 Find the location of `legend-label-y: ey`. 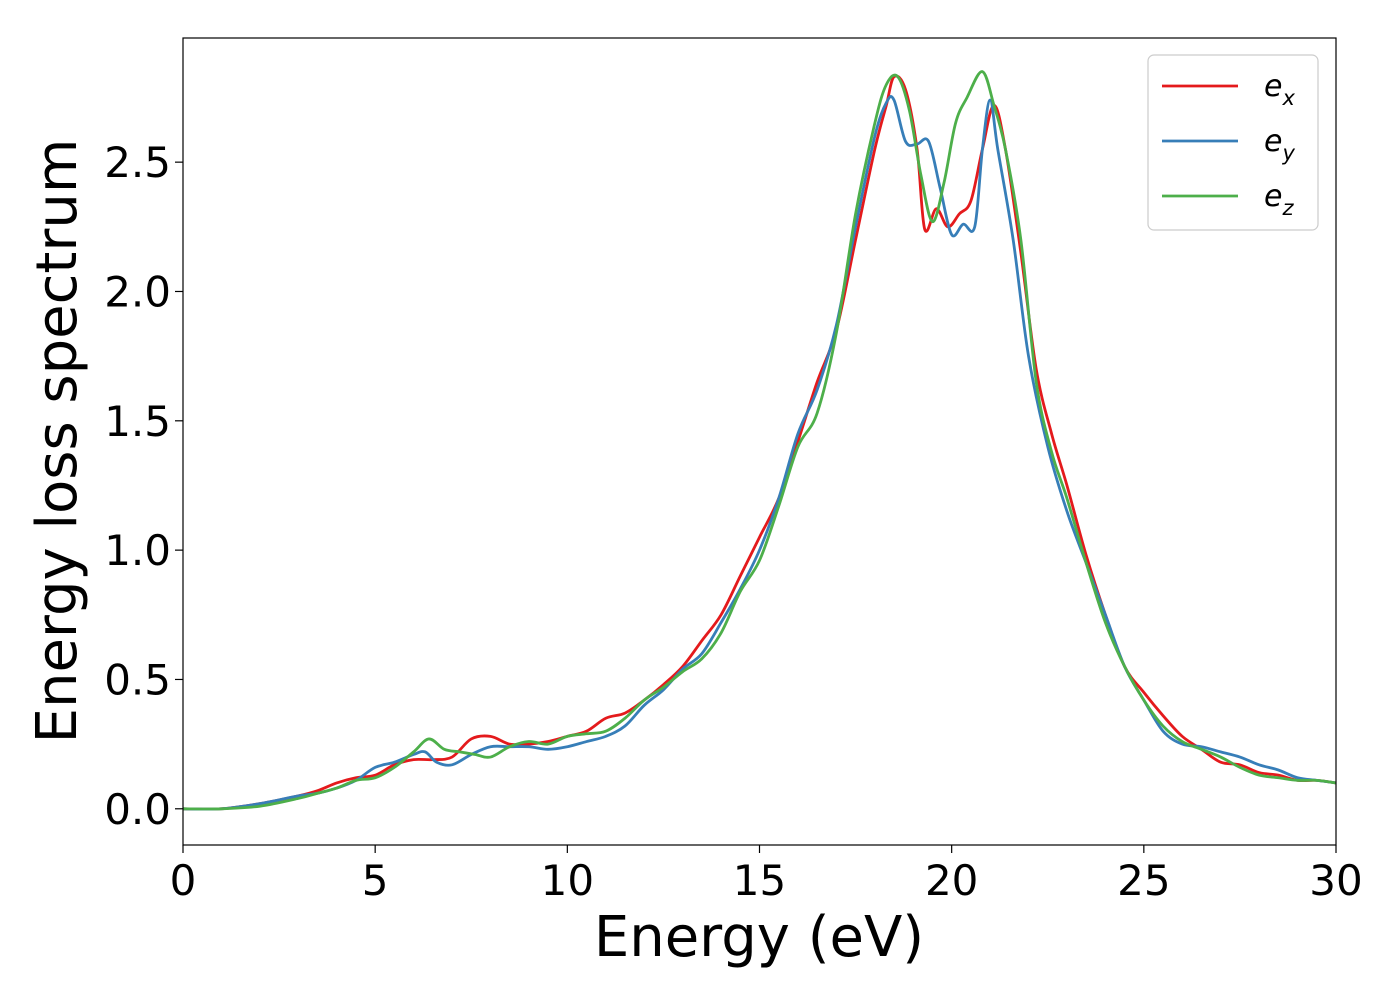

legend-label-y: ey is located at coordinates (1279, 144).